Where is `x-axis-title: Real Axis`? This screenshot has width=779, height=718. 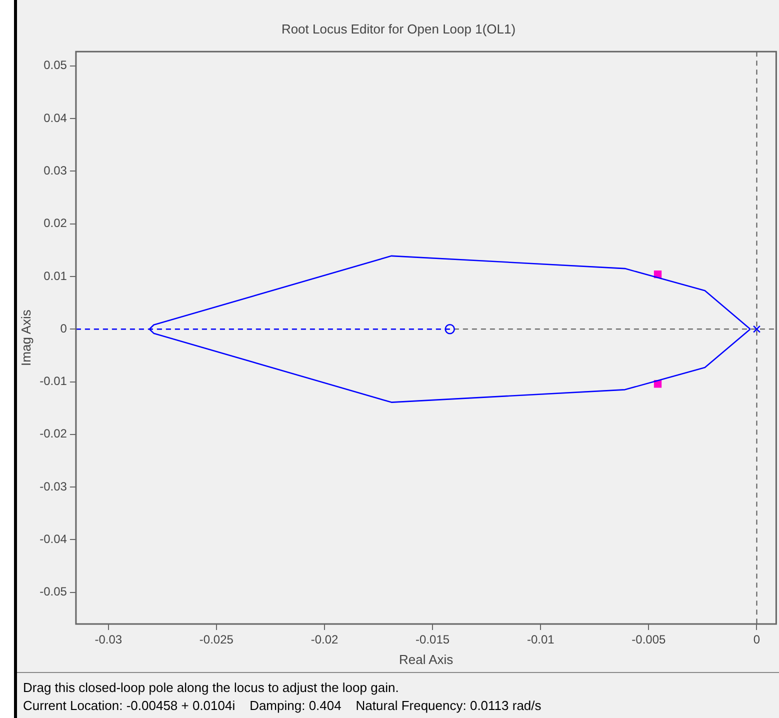 x-axis-title: Real Axis is located at coordinates (426, 659).